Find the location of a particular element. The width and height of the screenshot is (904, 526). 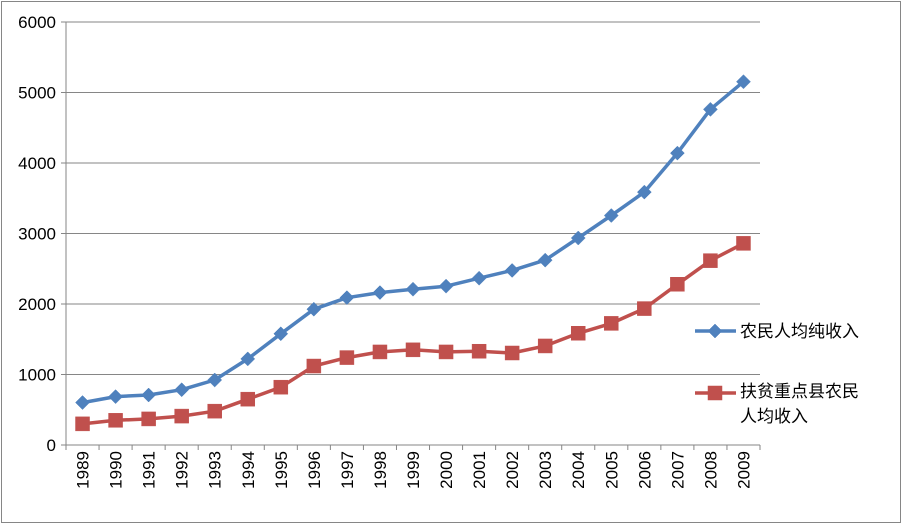

x-tick-label: 2008 is located at coordinates (710, 470).